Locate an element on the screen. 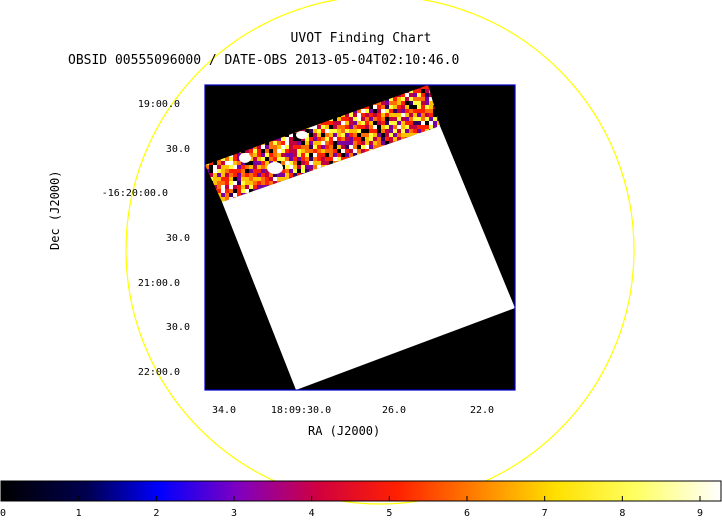 The width and height of the screenshot is (722, 521). colorbar-tick-label: 4 is located at coordinates (311, 513).